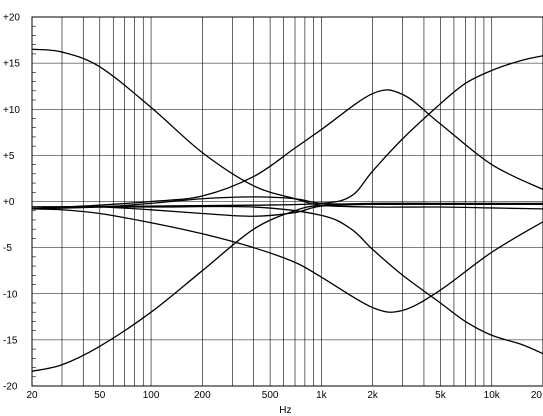 This screenshot has width=543, height=416. Describe the element at coordinates (441, 395) in the screenshot. I see `x-tick-label: 5k` at that location.